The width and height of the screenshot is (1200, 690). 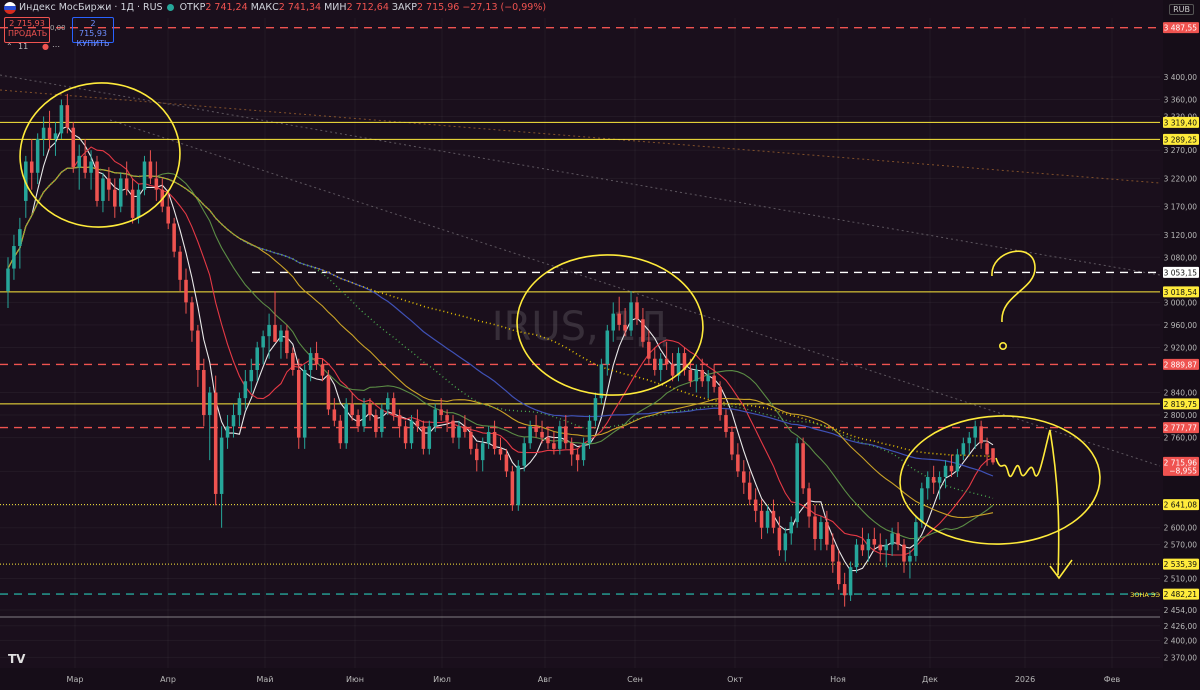 I want to click on currency-badge: RUB, so click(x=1181, y=9).